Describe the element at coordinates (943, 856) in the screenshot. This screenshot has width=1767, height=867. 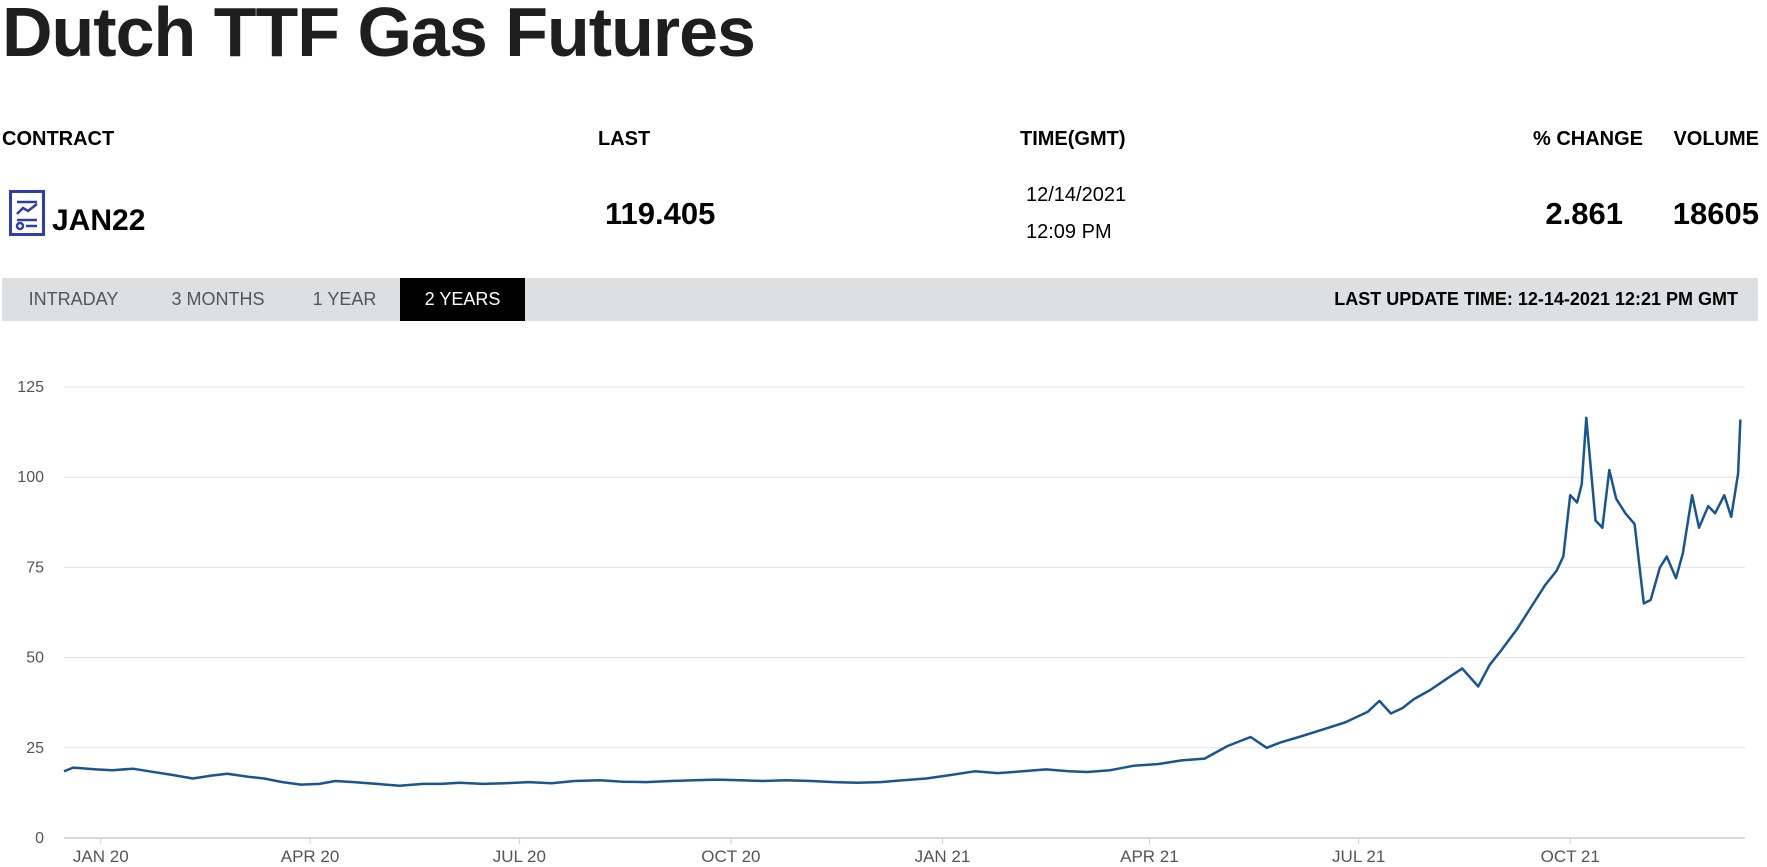
I see `x-tick-label: JAN 21` at that location.